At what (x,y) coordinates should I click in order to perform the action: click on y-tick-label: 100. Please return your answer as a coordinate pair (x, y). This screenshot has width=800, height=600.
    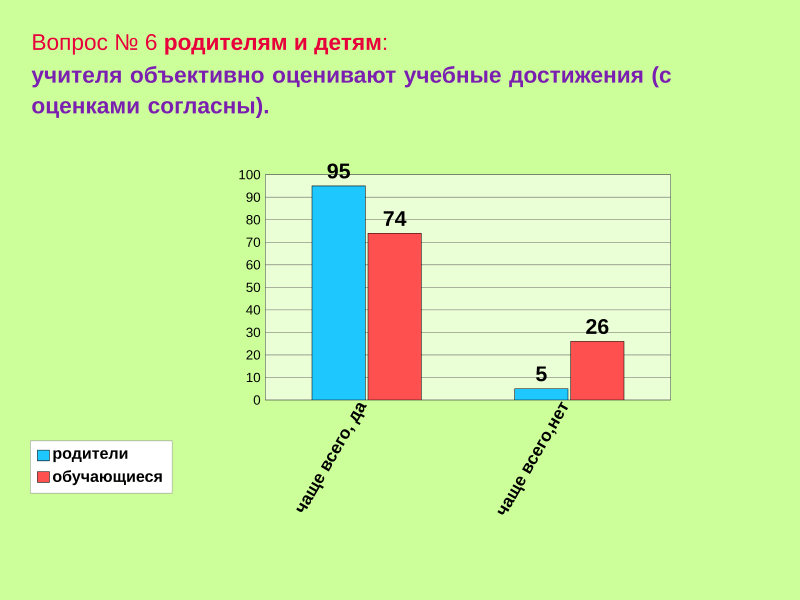
    Looking at the image, I should click on (249, 175).